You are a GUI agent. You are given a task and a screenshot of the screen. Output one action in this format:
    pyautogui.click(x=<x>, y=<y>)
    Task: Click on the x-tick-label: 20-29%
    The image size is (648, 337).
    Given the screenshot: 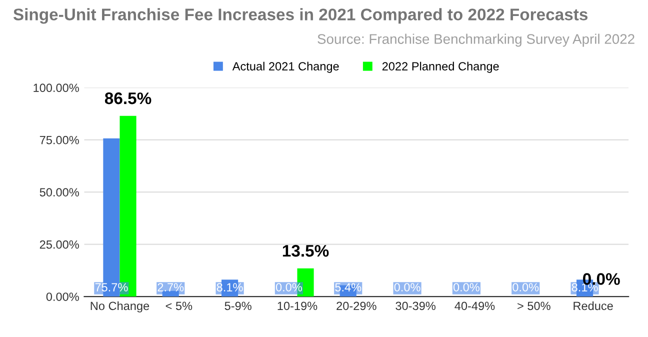 What is the action you would take?
    pyautogui.click(x=356, y=306)
    